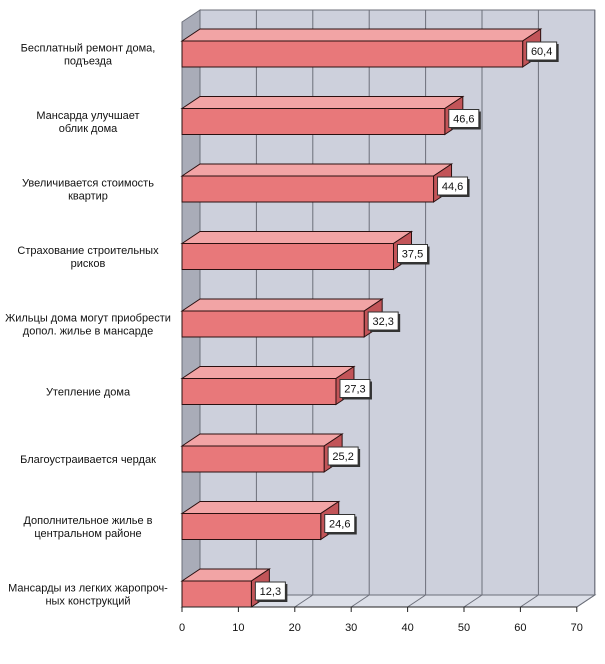 This screenshot has width=605, height=664. What do you see at coordinates (88, 257) in the screenshot?
I see `category-label: Страхование строительных рисков` at bounding box center [88, 257].